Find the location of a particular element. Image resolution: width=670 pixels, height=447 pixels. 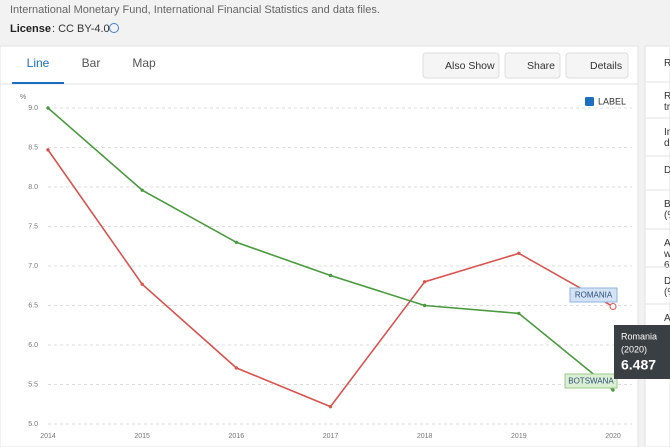

sidebar is located at coordinates (657, 246).